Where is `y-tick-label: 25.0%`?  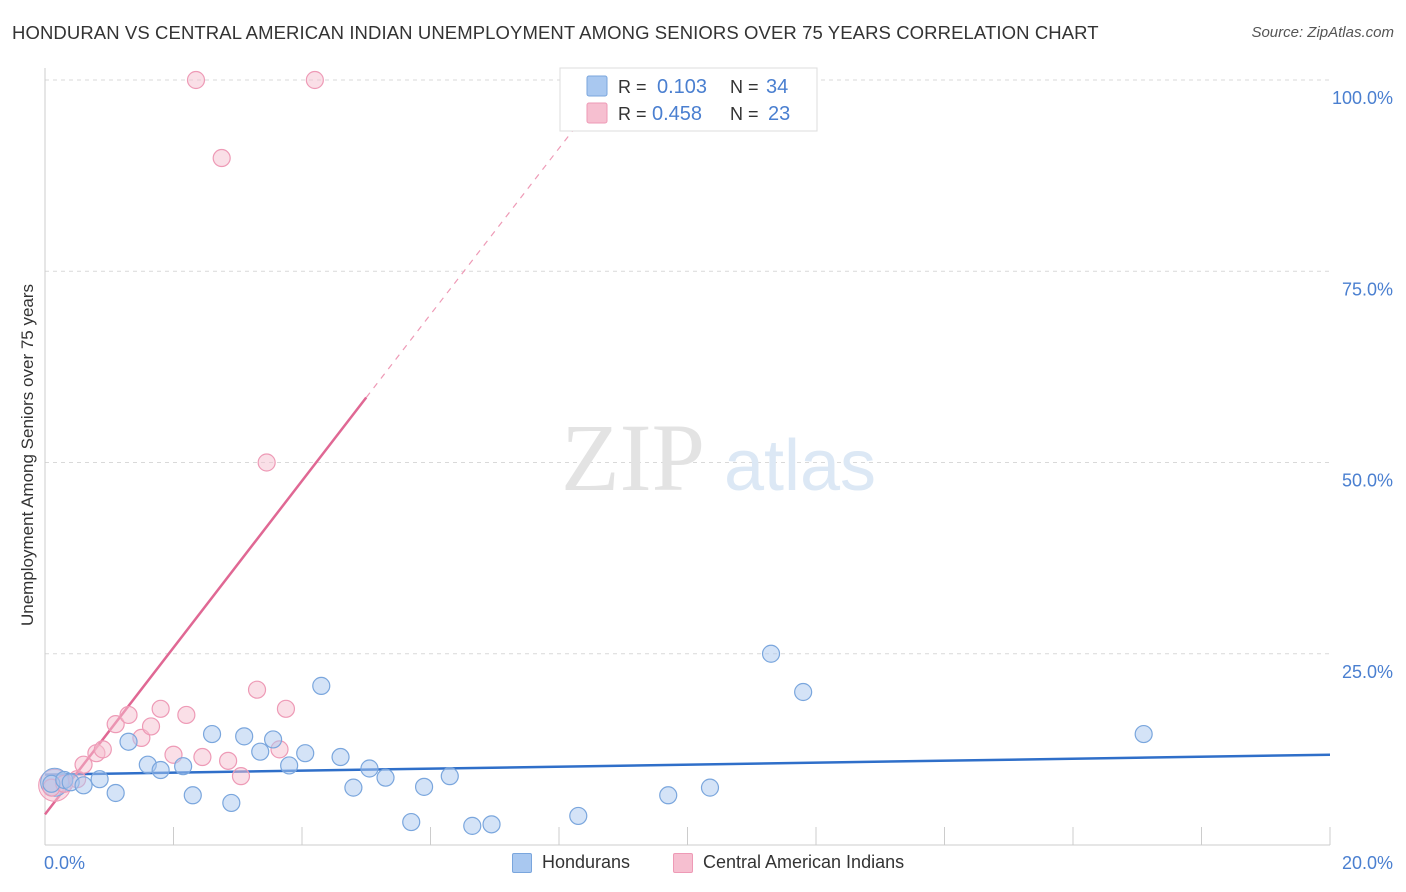 y-tick-label: 25.0% is located at coordinates (1367, 672).